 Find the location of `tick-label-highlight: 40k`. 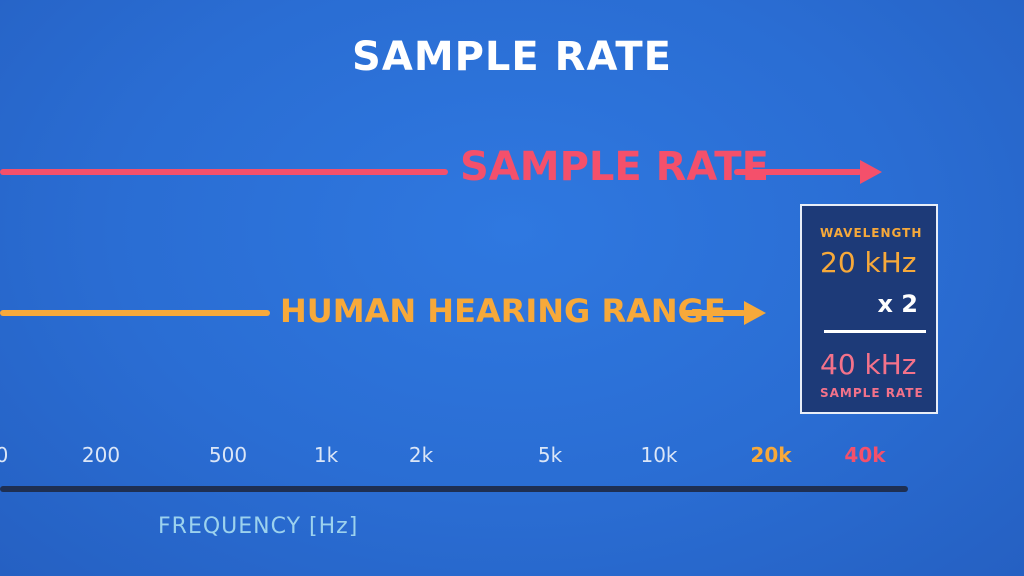

tick-label-highlight: 40k is located at coordinates (865, 455).